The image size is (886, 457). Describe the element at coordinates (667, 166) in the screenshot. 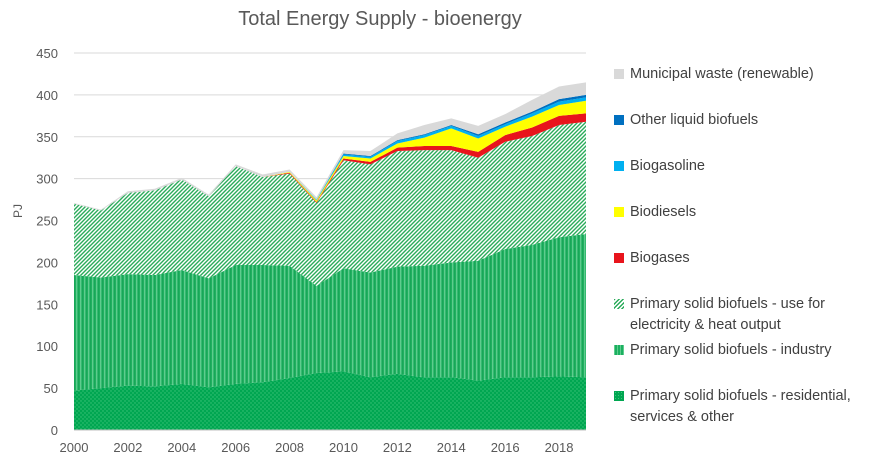

I see `legend-label: Biogasoline` at that location.